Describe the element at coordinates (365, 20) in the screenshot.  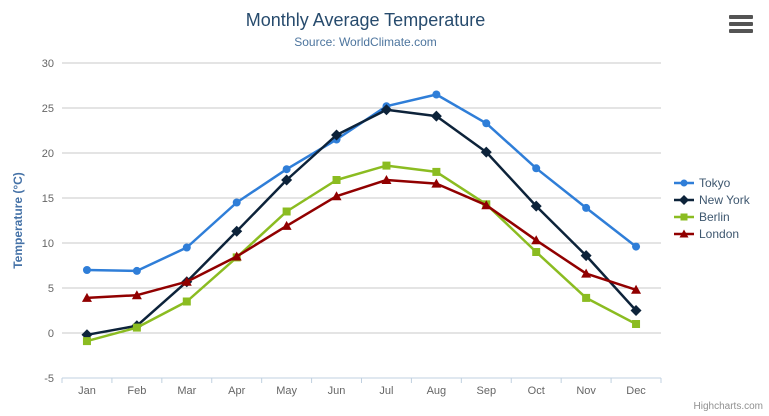
I see `chart-title: Monthly Average Temperature` at that location.